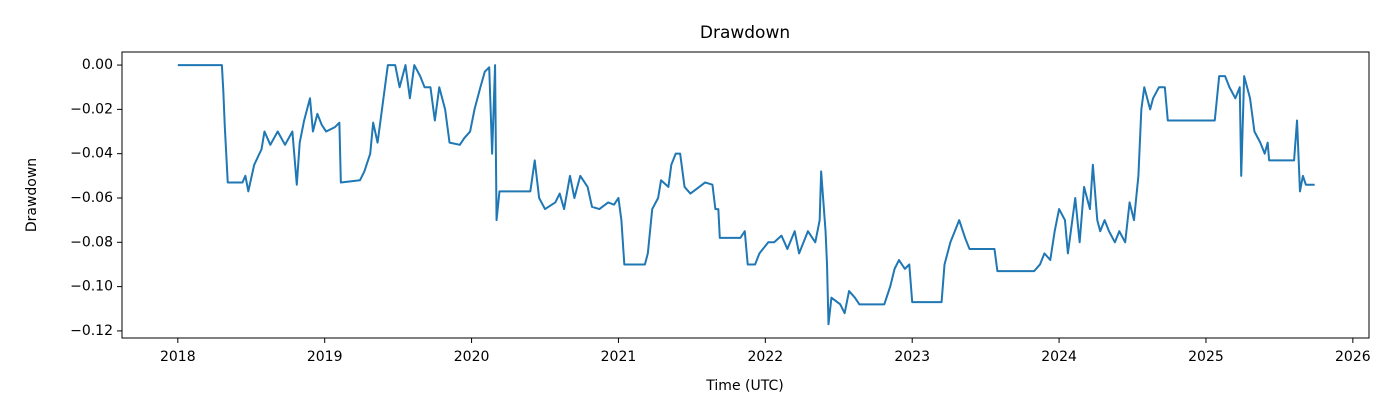 Image resolution: width=1400 pixels, height=420 pixels. Describe the element at coordinates (912, 357) in the screenshot. I see `x-tick-label: 2023` at that location.